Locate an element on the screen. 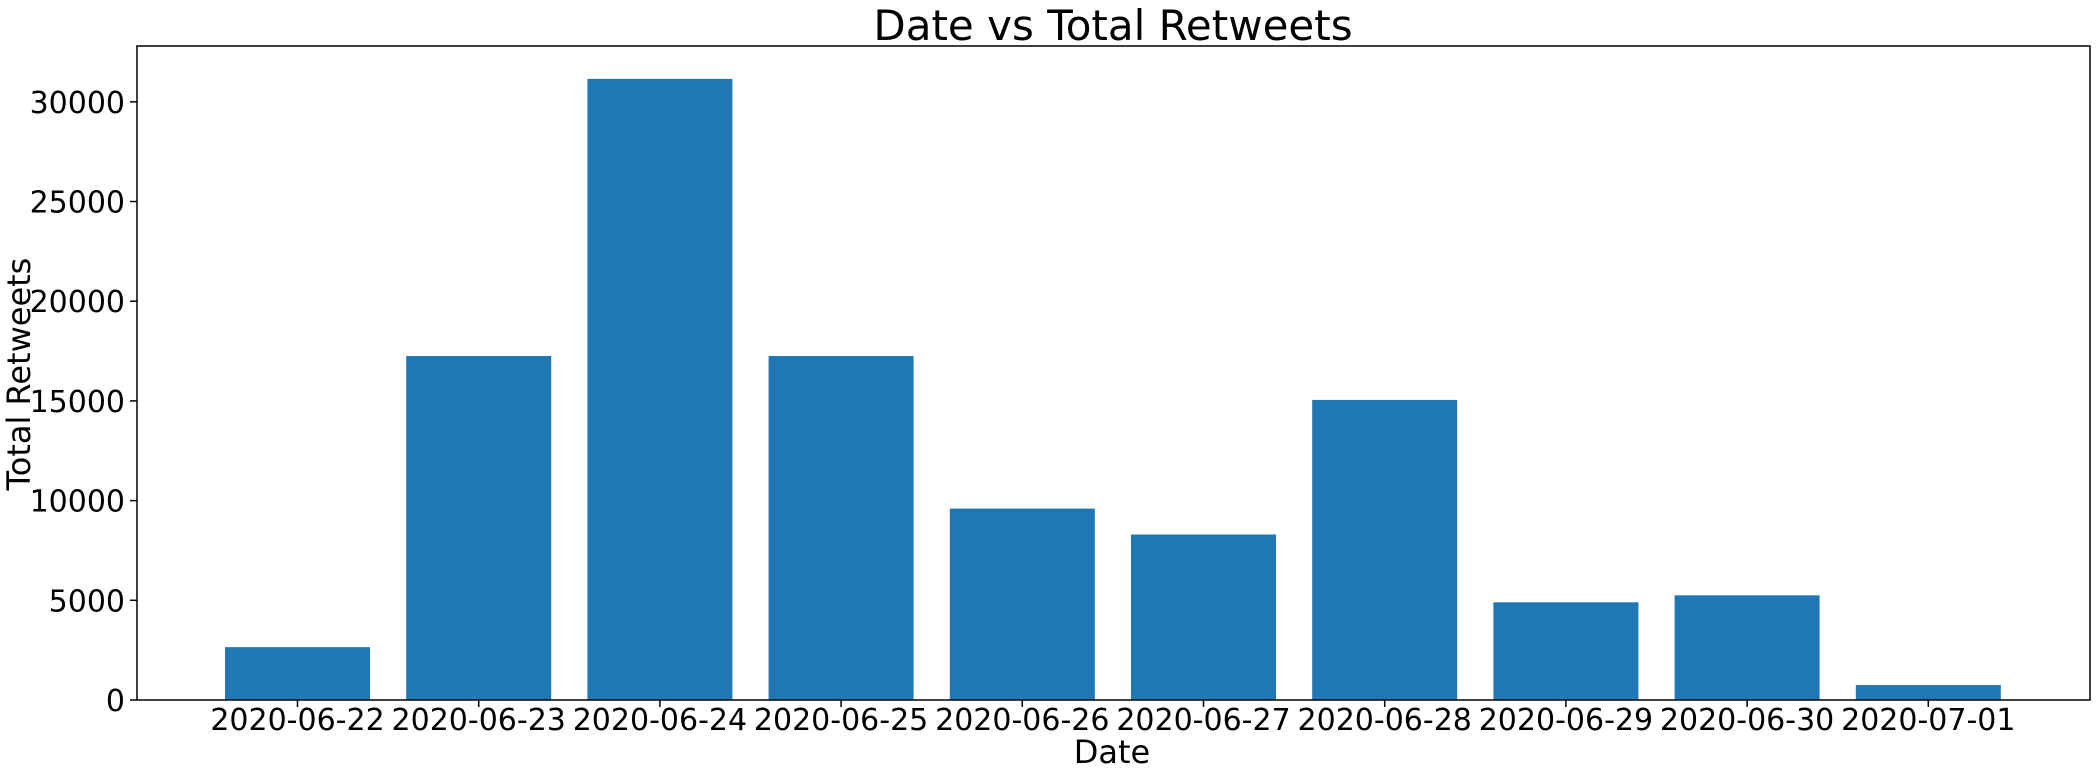 The width and height of the screenshot is (2096, 774). y-axis-ticks: 0 5000 10000 15000 20000 25000 30000 is located at coordinates (83, 402).